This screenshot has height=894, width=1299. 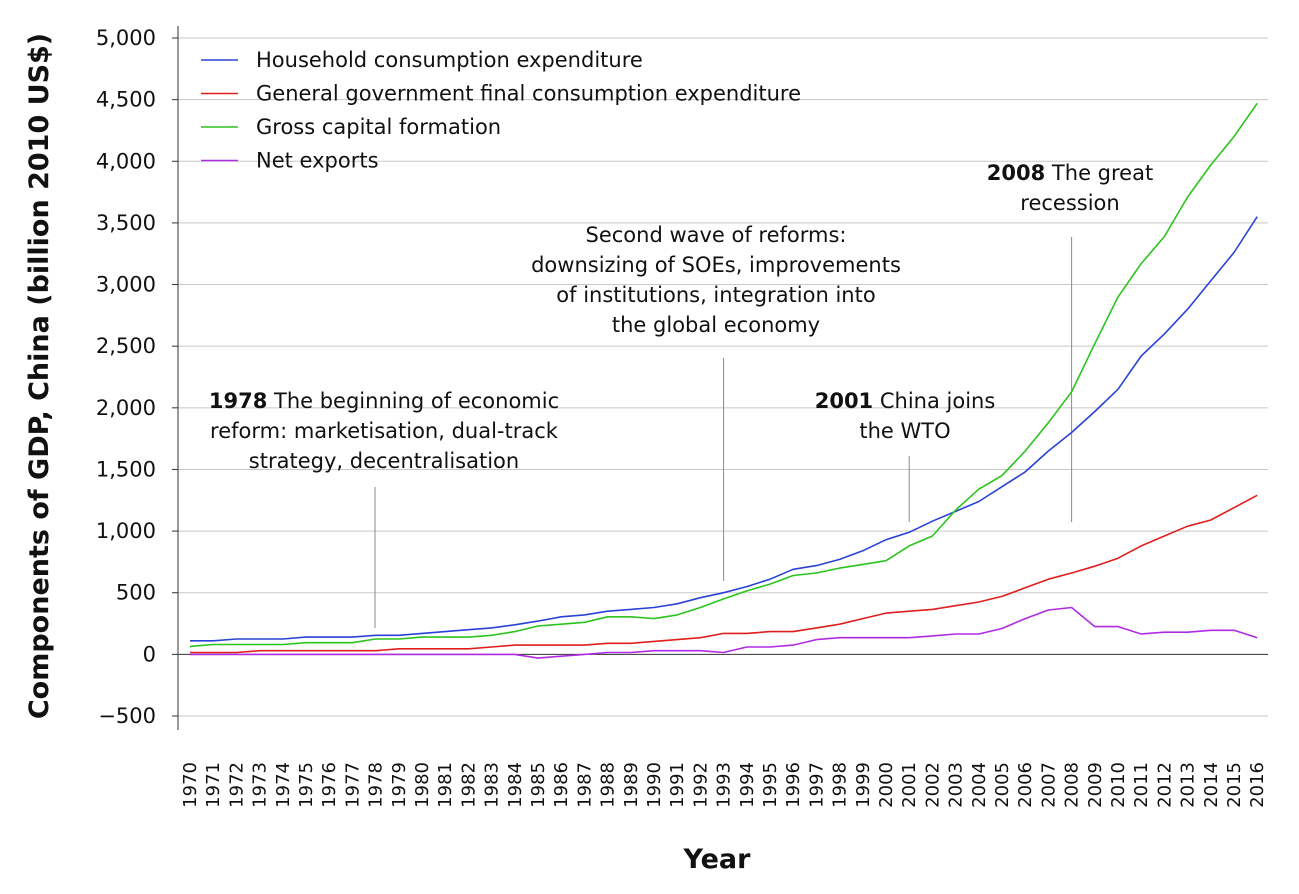 What do you see at coordinates (376, 785) in the screenshot?
I see `x-tick-label: 1978` at bounding box center [376, 785].